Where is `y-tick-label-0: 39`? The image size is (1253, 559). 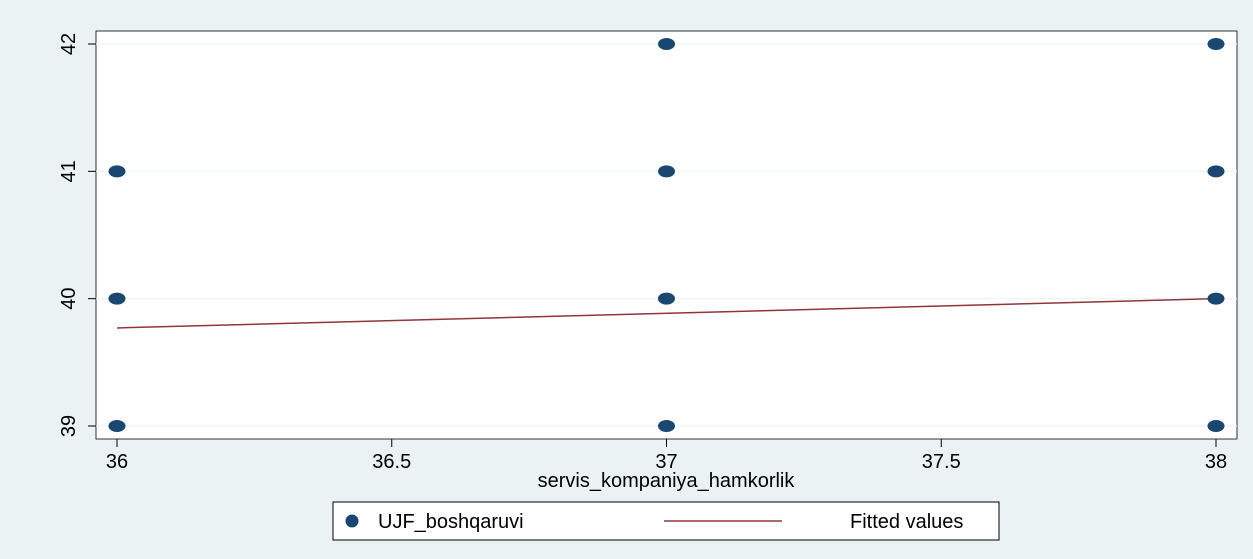
y-tick-label-0: 39 is located at coordinates (69, 426).